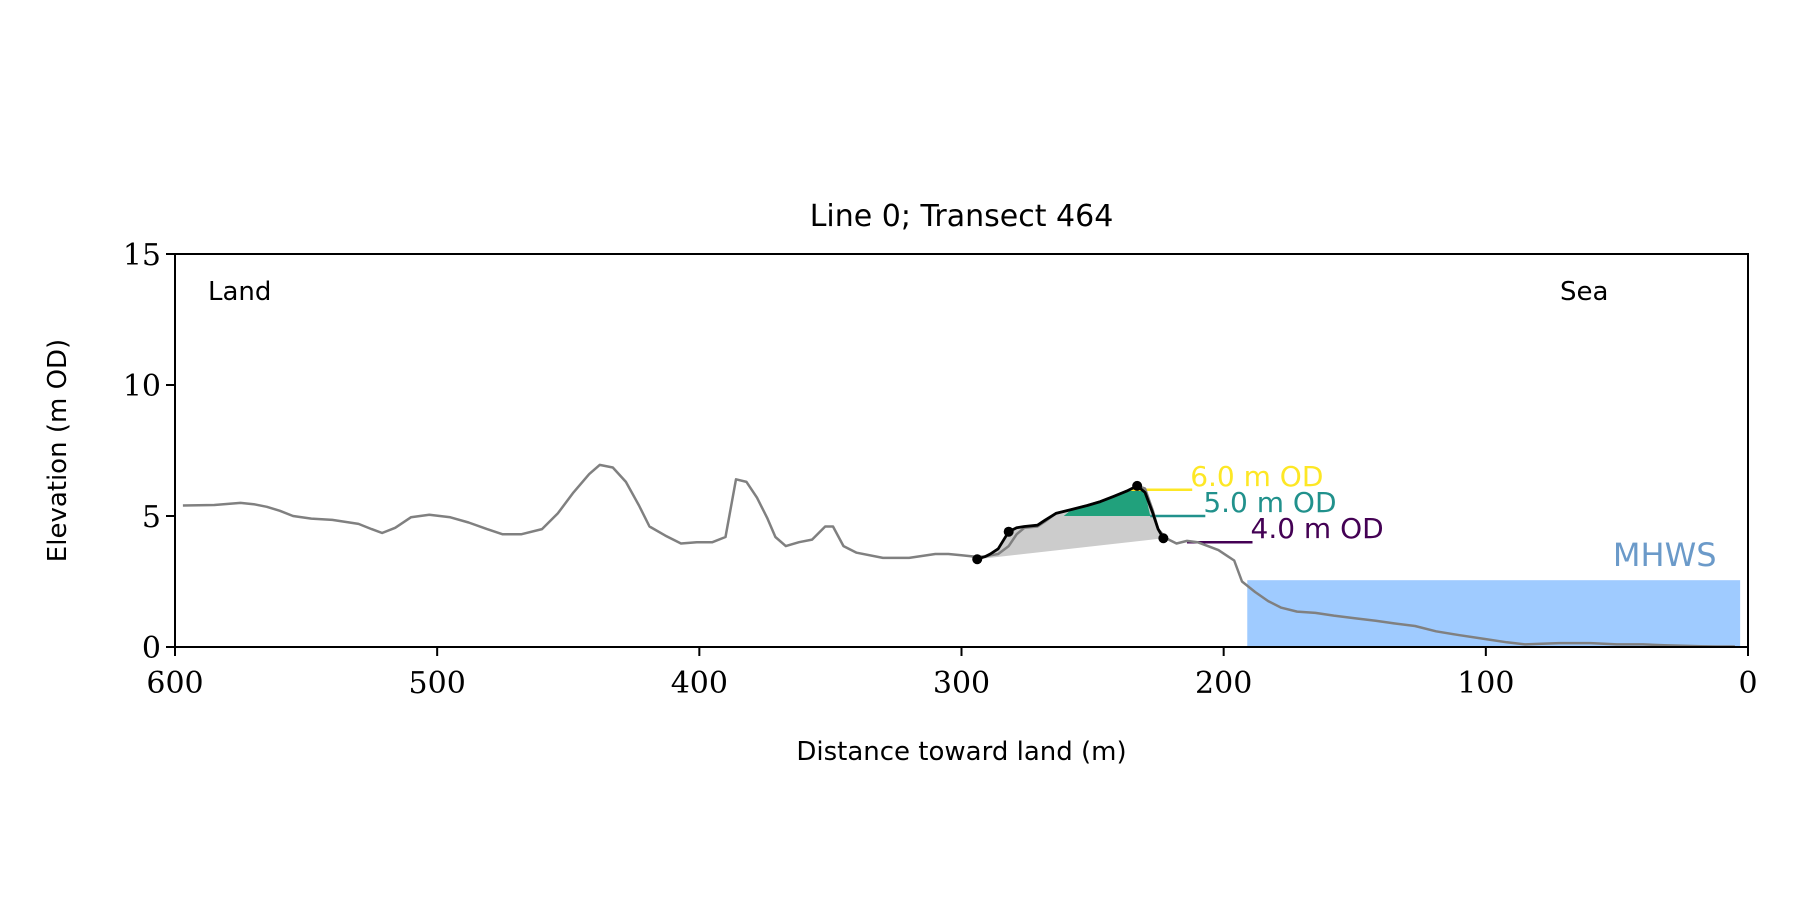 This screenshot has height=900, width=1800. What do you see at coordinates (142, 386) in the screenshot?
I see `y-tick-label-2: 10` at bounding box center [142, 386].